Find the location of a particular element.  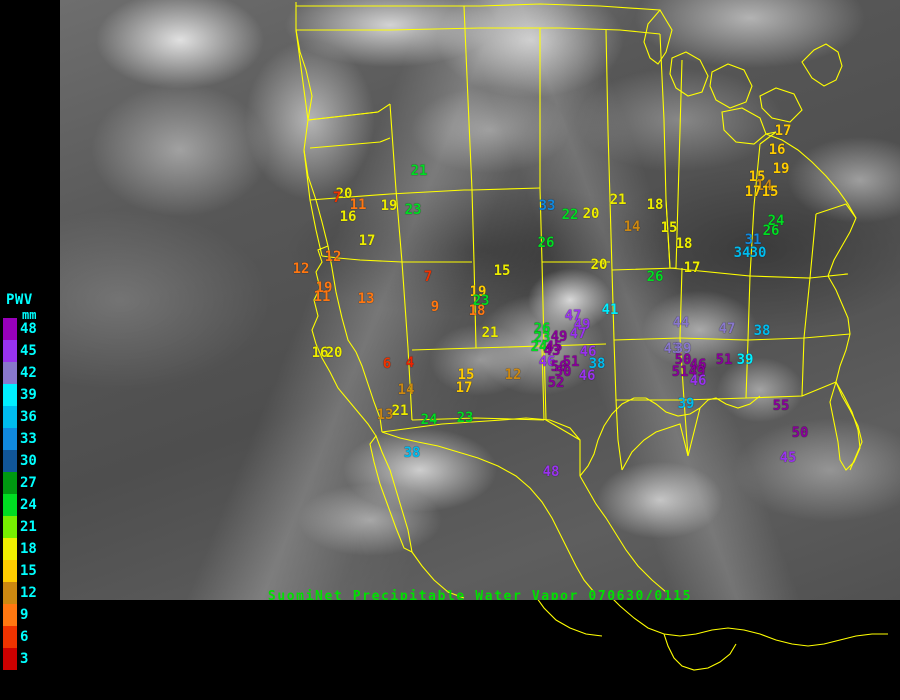

colorbar-unit: mm is located at coordinates (29, 315).